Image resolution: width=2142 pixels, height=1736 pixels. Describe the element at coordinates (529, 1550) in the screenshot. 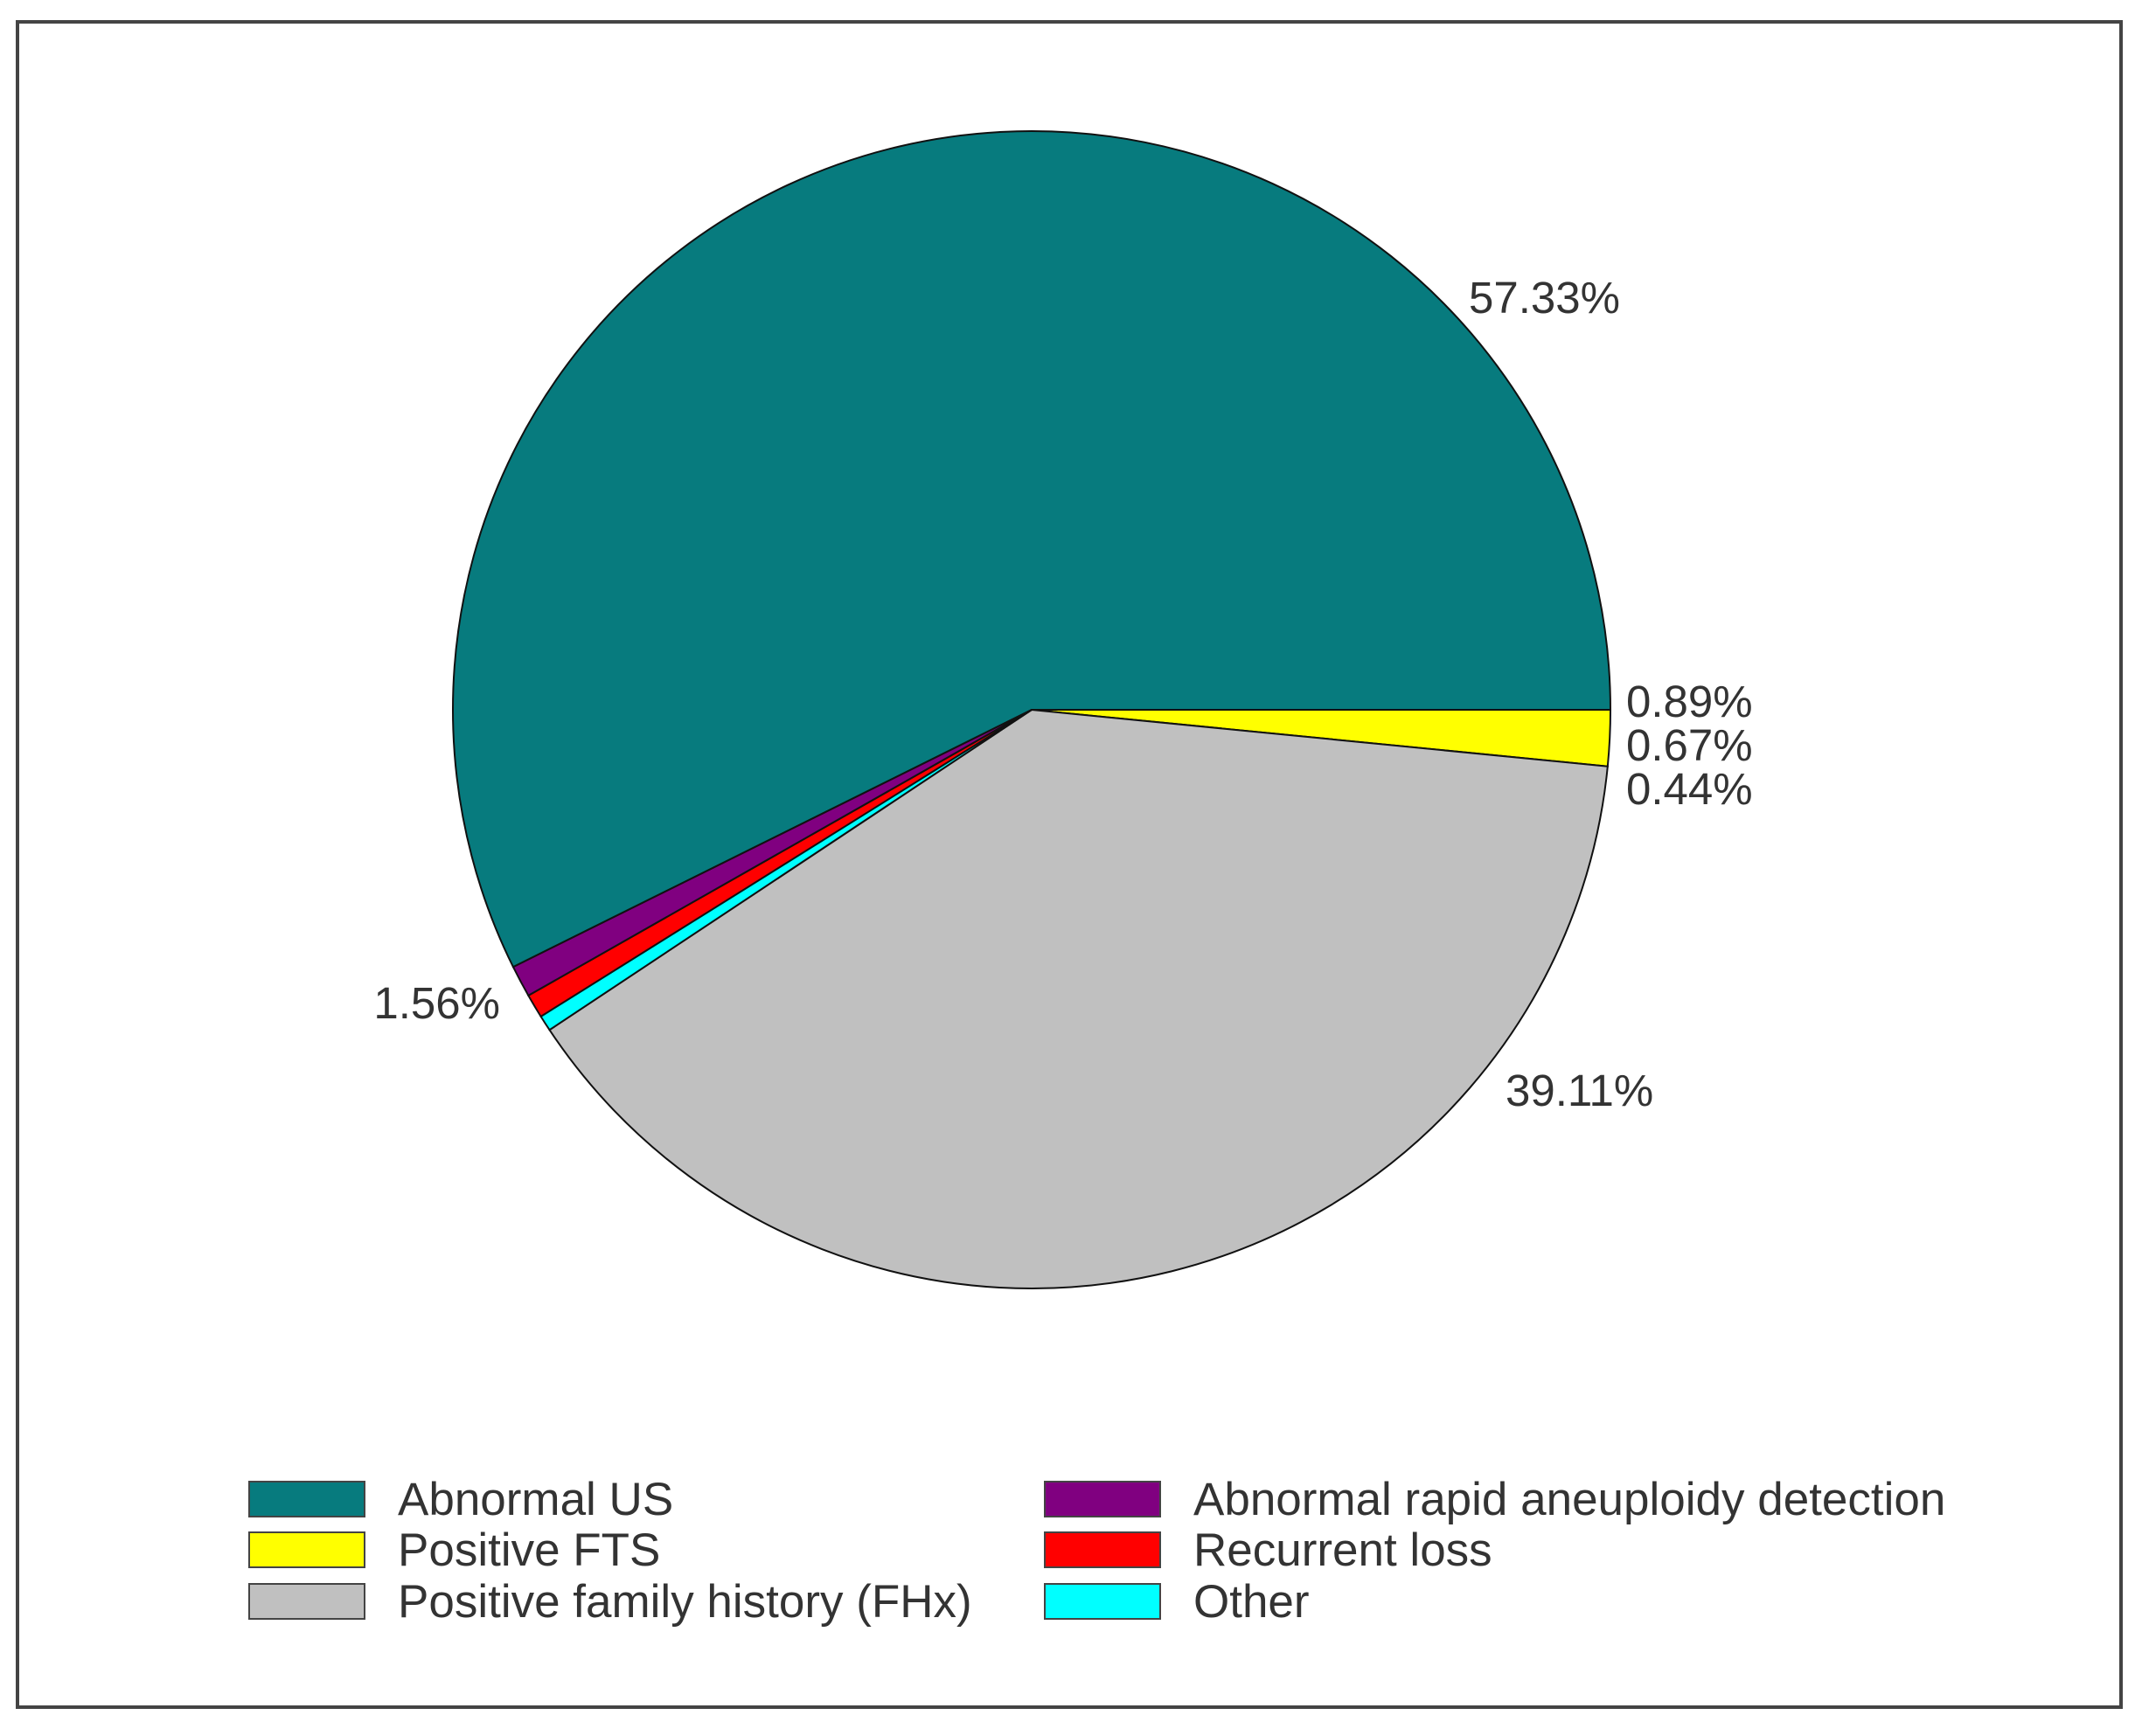

I see `legend-label-positive-fts: Positive FTS` at that location.